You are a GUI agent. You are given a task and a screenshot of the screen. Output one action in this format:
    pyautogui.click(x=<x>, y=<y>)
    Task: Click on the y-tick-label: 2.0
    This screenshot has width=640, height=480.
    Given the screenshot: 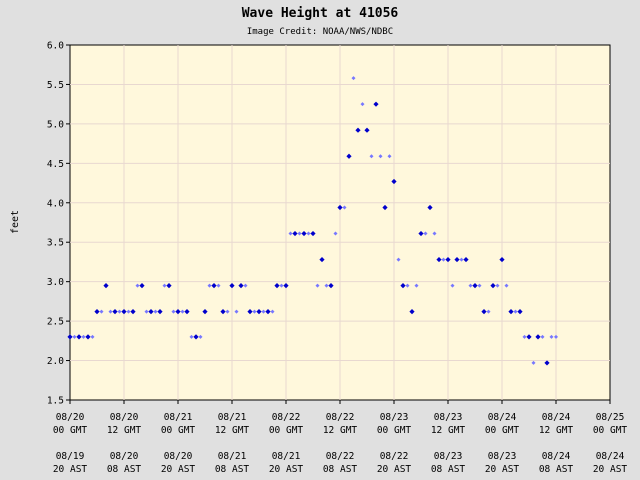 What is the action you would take?
    pyautogui.click(x=55, y=361)
    